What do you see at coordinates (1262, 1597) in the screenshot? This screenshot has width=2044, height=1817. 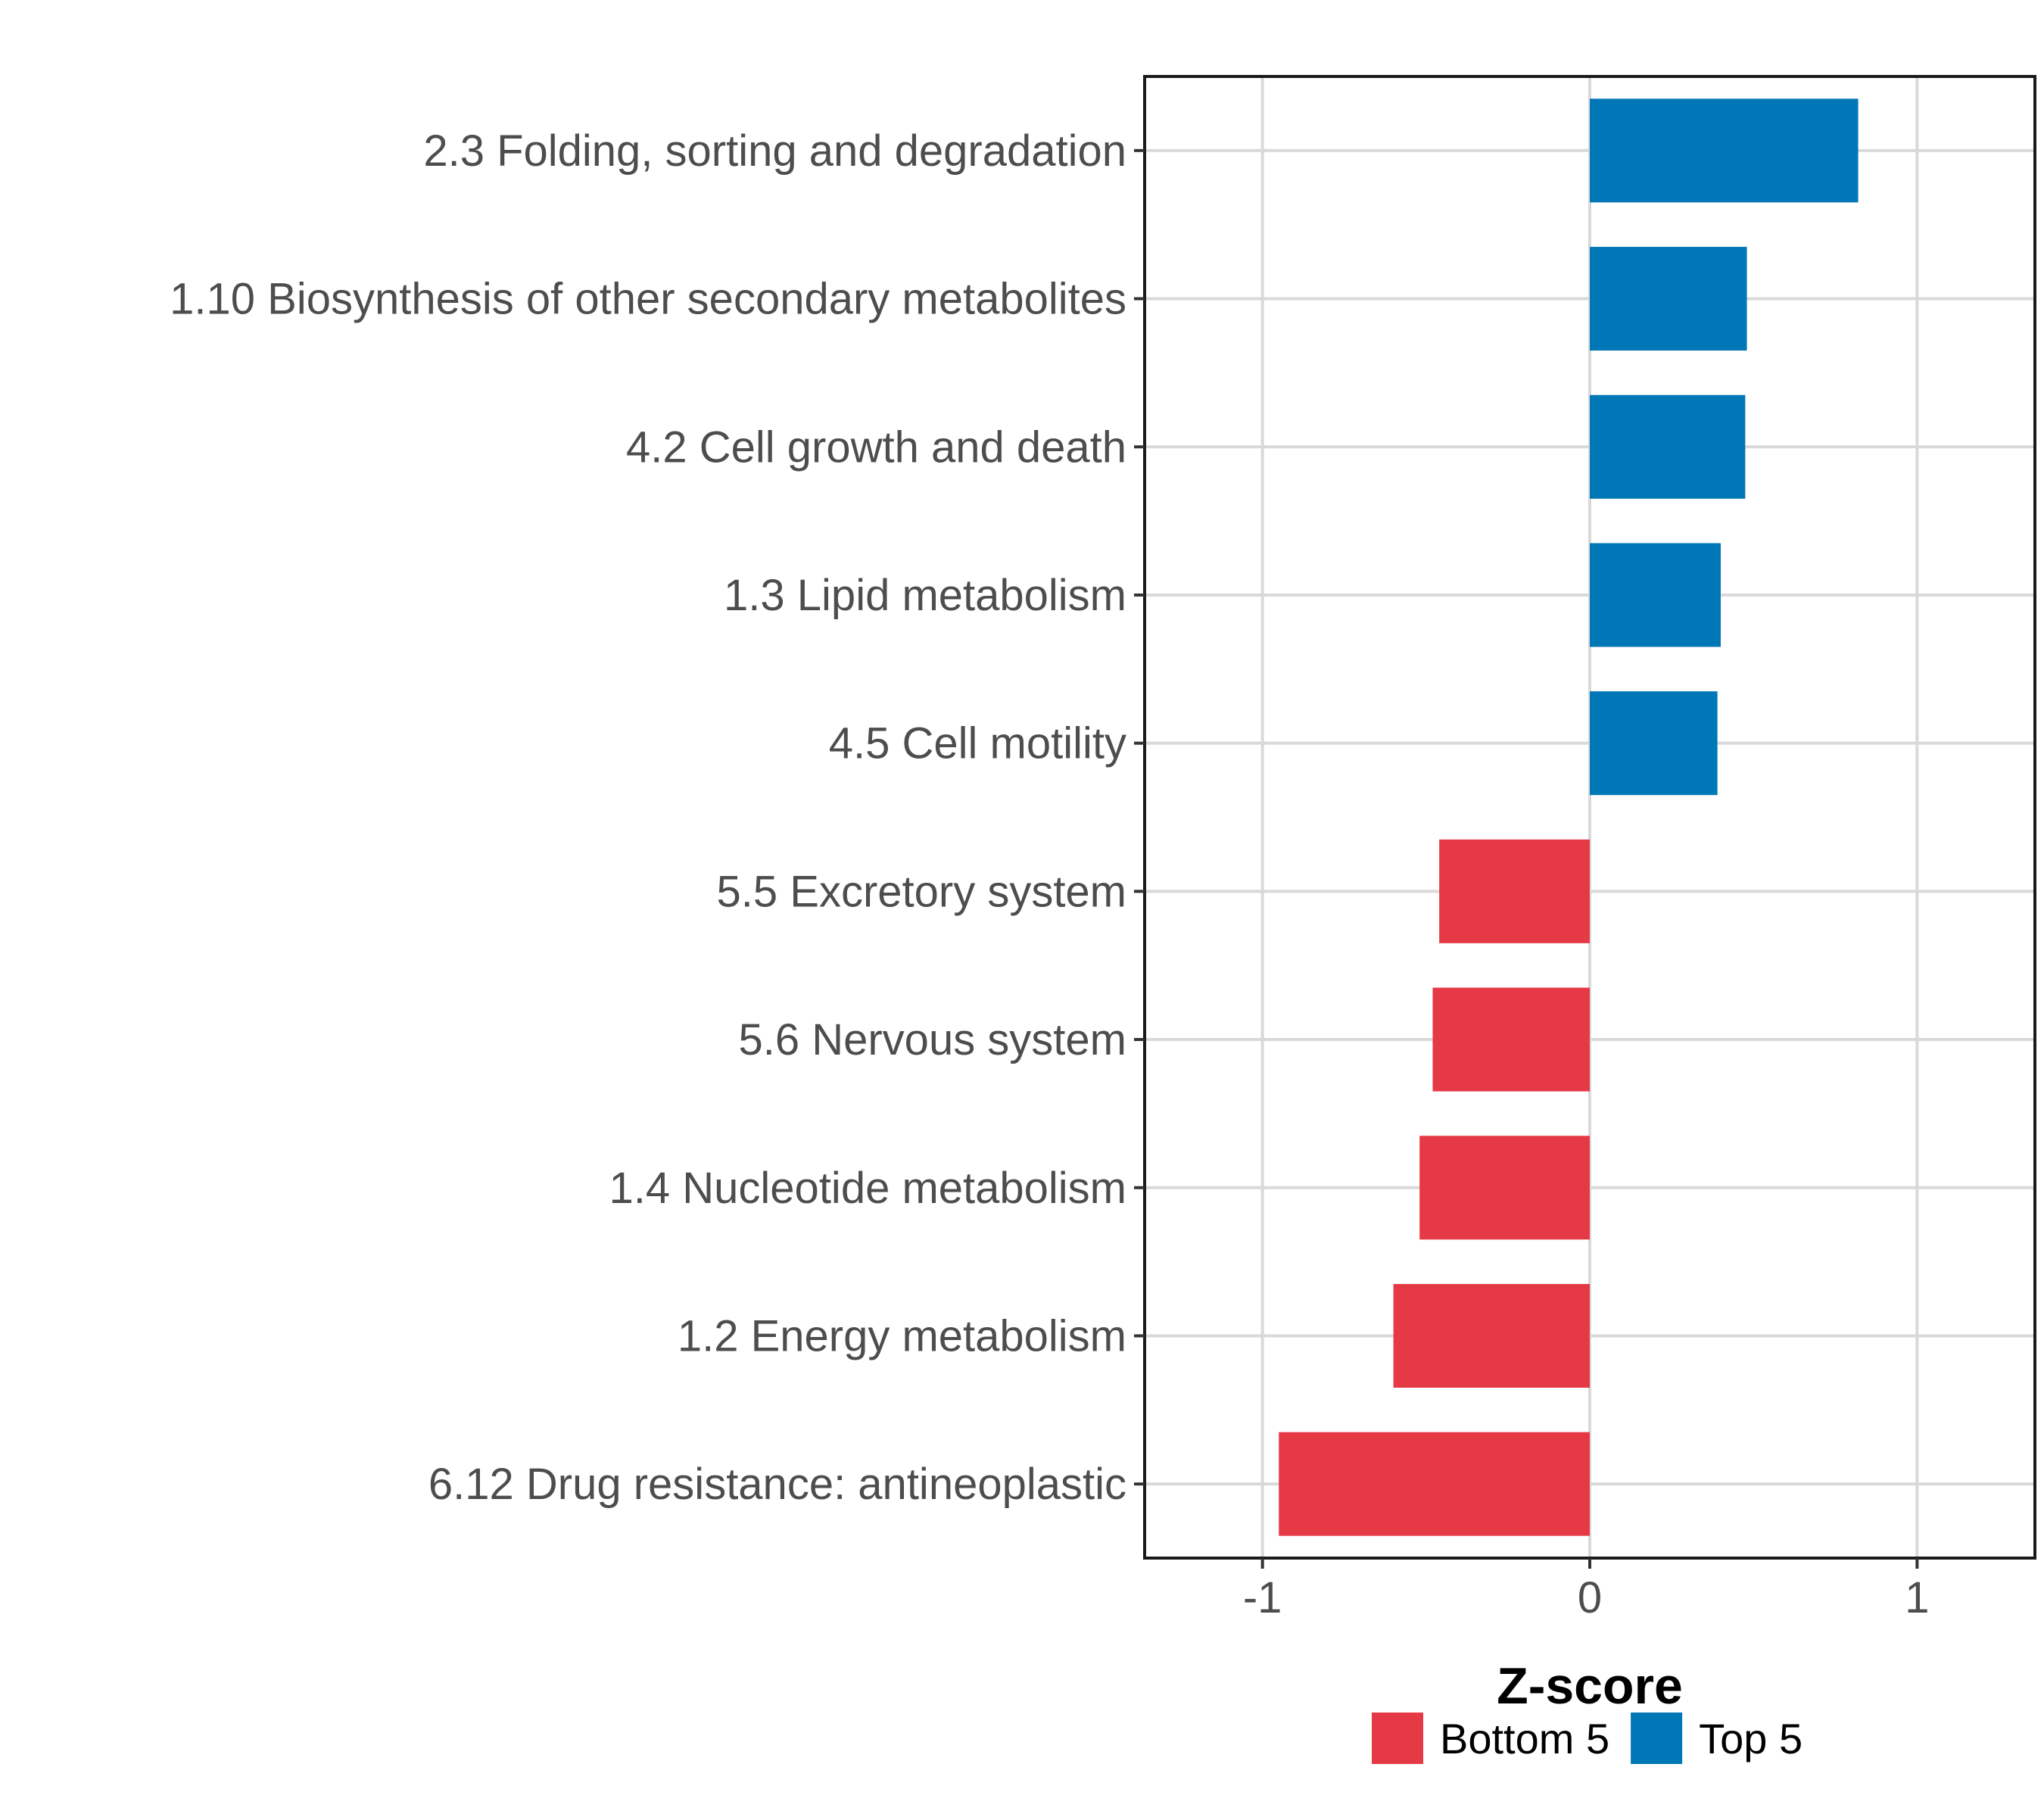 I see `x-tick-label: -1` at bounding box center [1262, 1597].